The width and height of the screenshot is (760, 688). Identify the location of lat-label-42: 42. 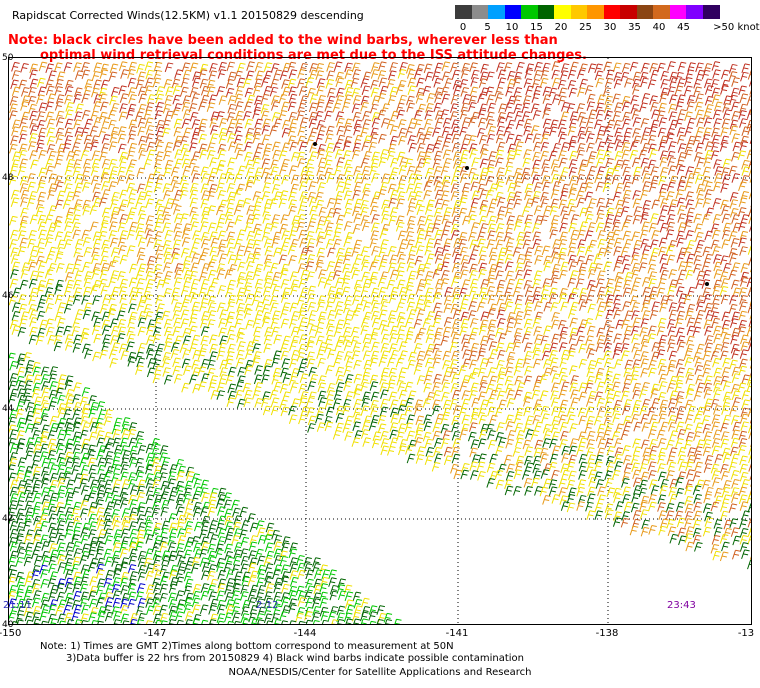
(8, 519).